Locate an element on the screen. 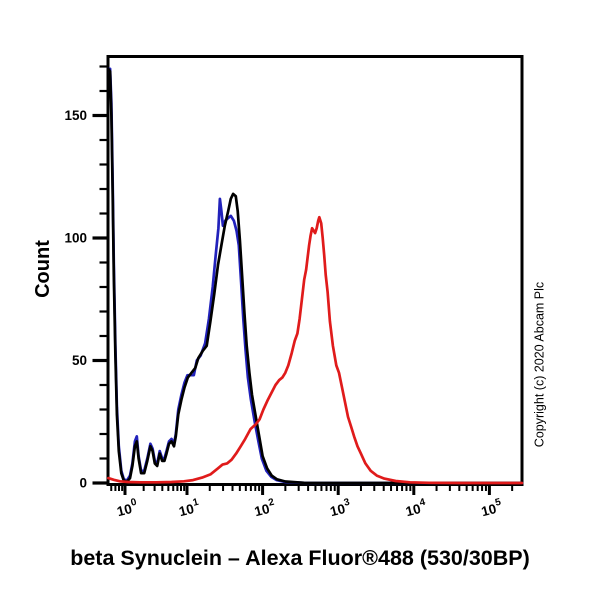 This screenshot has width=600, height=600. x-tick-label: 10⁵ is located at coordinates (491, 508).